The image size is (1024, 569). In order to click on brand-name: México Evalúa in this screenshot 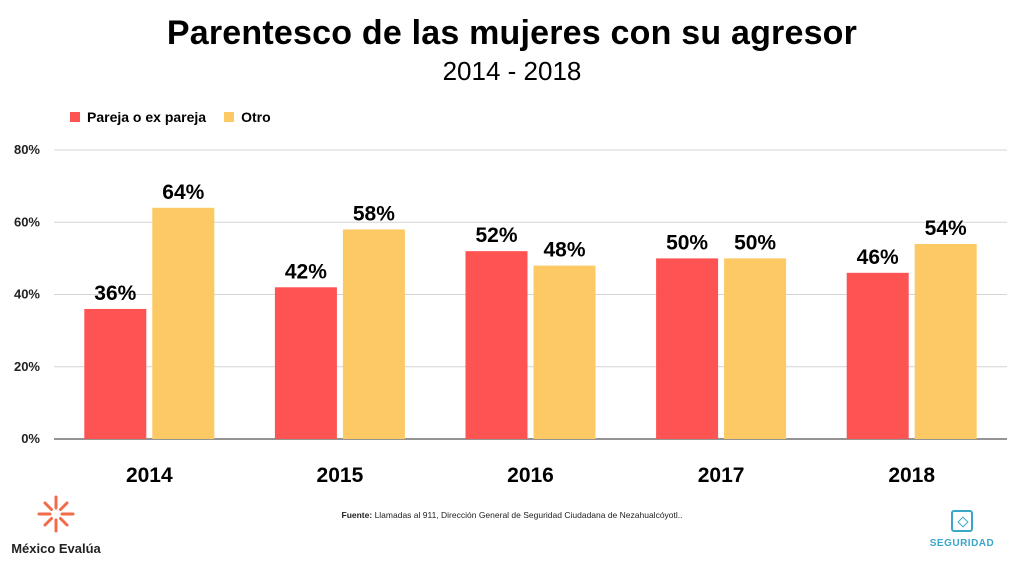, I will do `click(56, 548)`.